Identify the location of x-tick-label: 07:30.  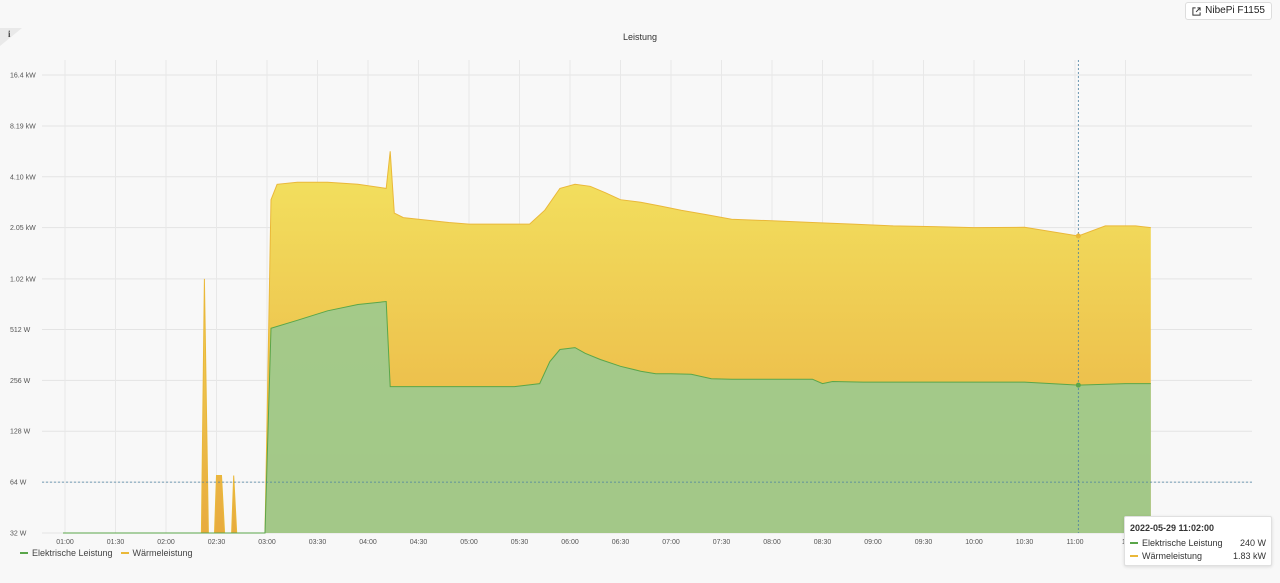
(722, 542).